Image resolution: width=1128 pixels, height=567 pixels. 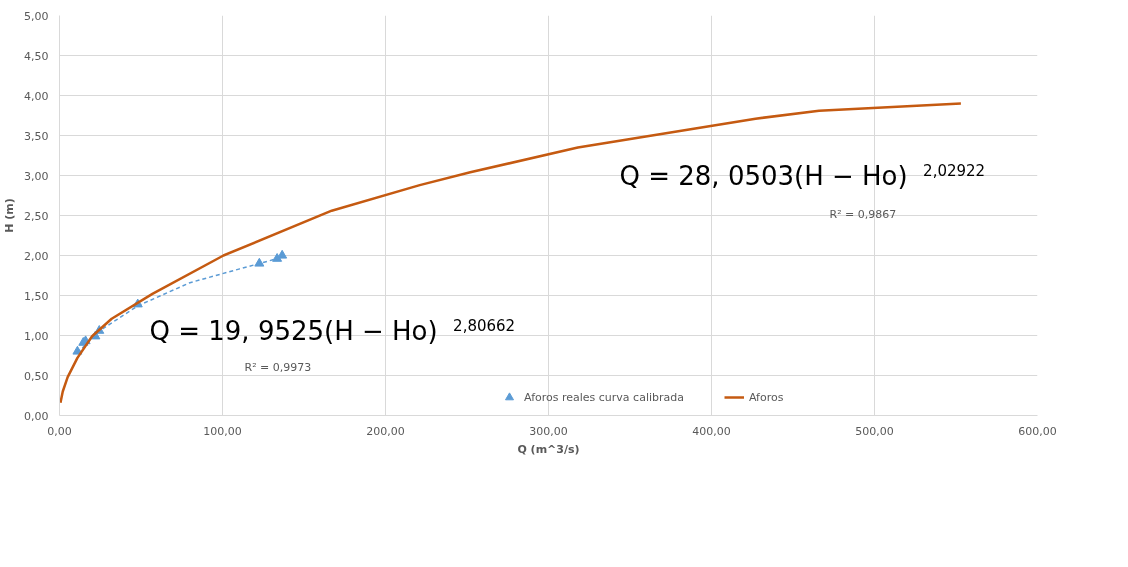 What do you see at coordinates (385, 431) in the screenshot?
I see `x-tick-label: 200,00` at bounding box center [385, 431].